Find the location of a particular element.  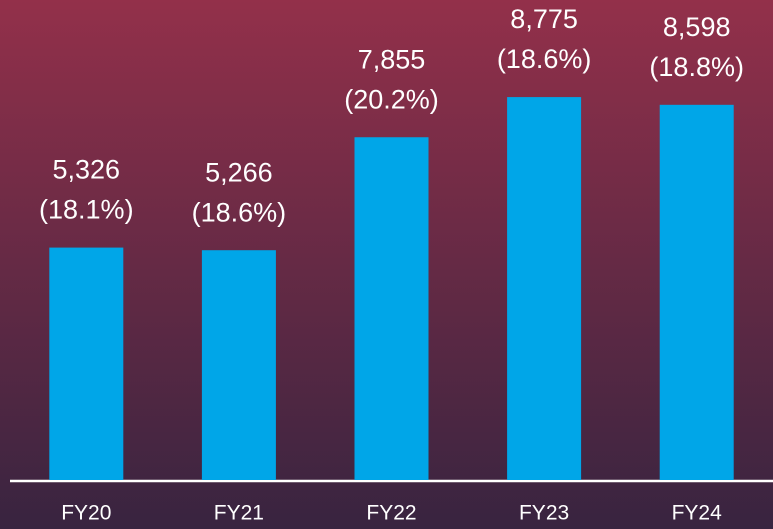

x-tick-label: FY22 is located at coordinates (391, 513).